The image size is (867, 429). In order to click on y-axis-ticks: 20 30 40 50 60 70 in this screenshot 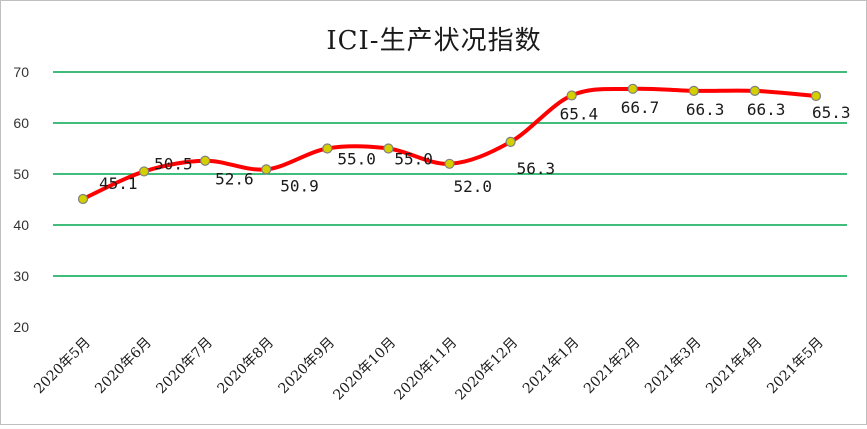, I will do `click(21, 199)`.